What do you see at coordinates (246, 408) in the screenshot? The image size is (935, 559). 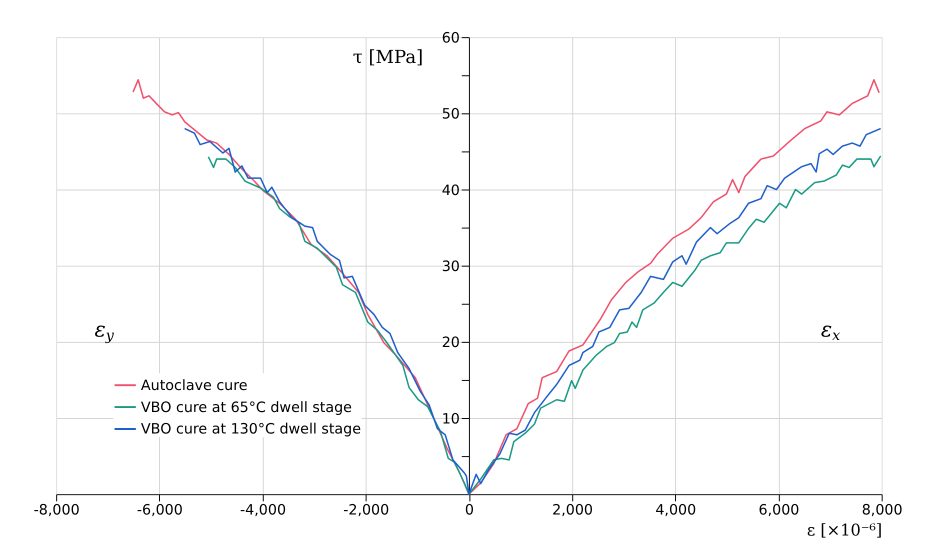 I see `legend-label: VBO cure at 65°C dwell stage` at bounding box center [246, 408].